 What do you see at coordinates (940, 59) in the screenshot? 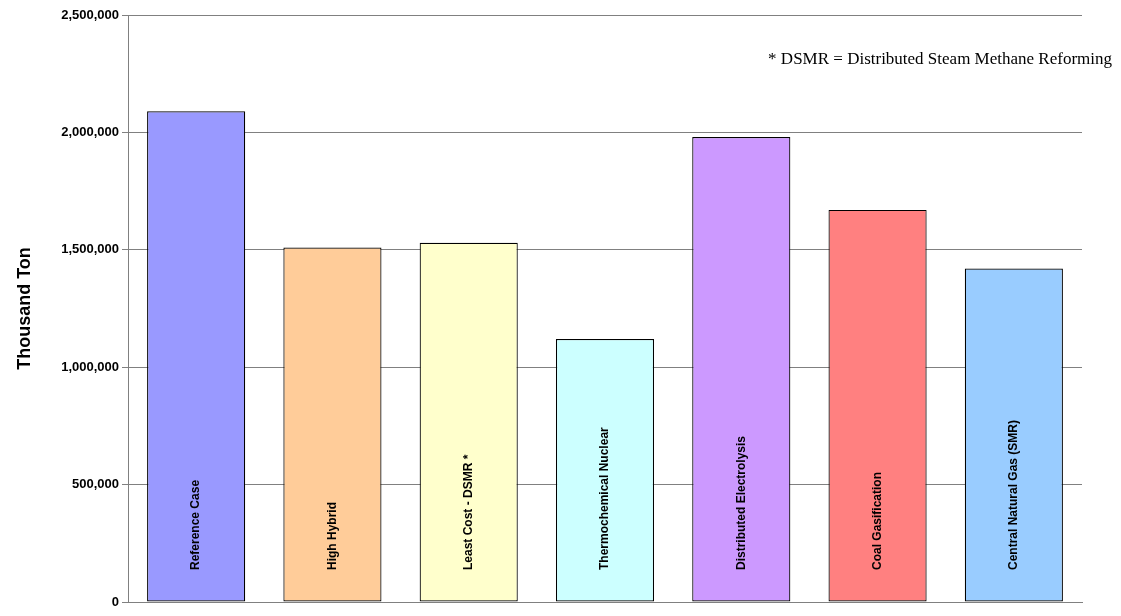
I see `annotation: * DSMR = Distributed Steam Methane Reforming` at bounding box center [940, 59].